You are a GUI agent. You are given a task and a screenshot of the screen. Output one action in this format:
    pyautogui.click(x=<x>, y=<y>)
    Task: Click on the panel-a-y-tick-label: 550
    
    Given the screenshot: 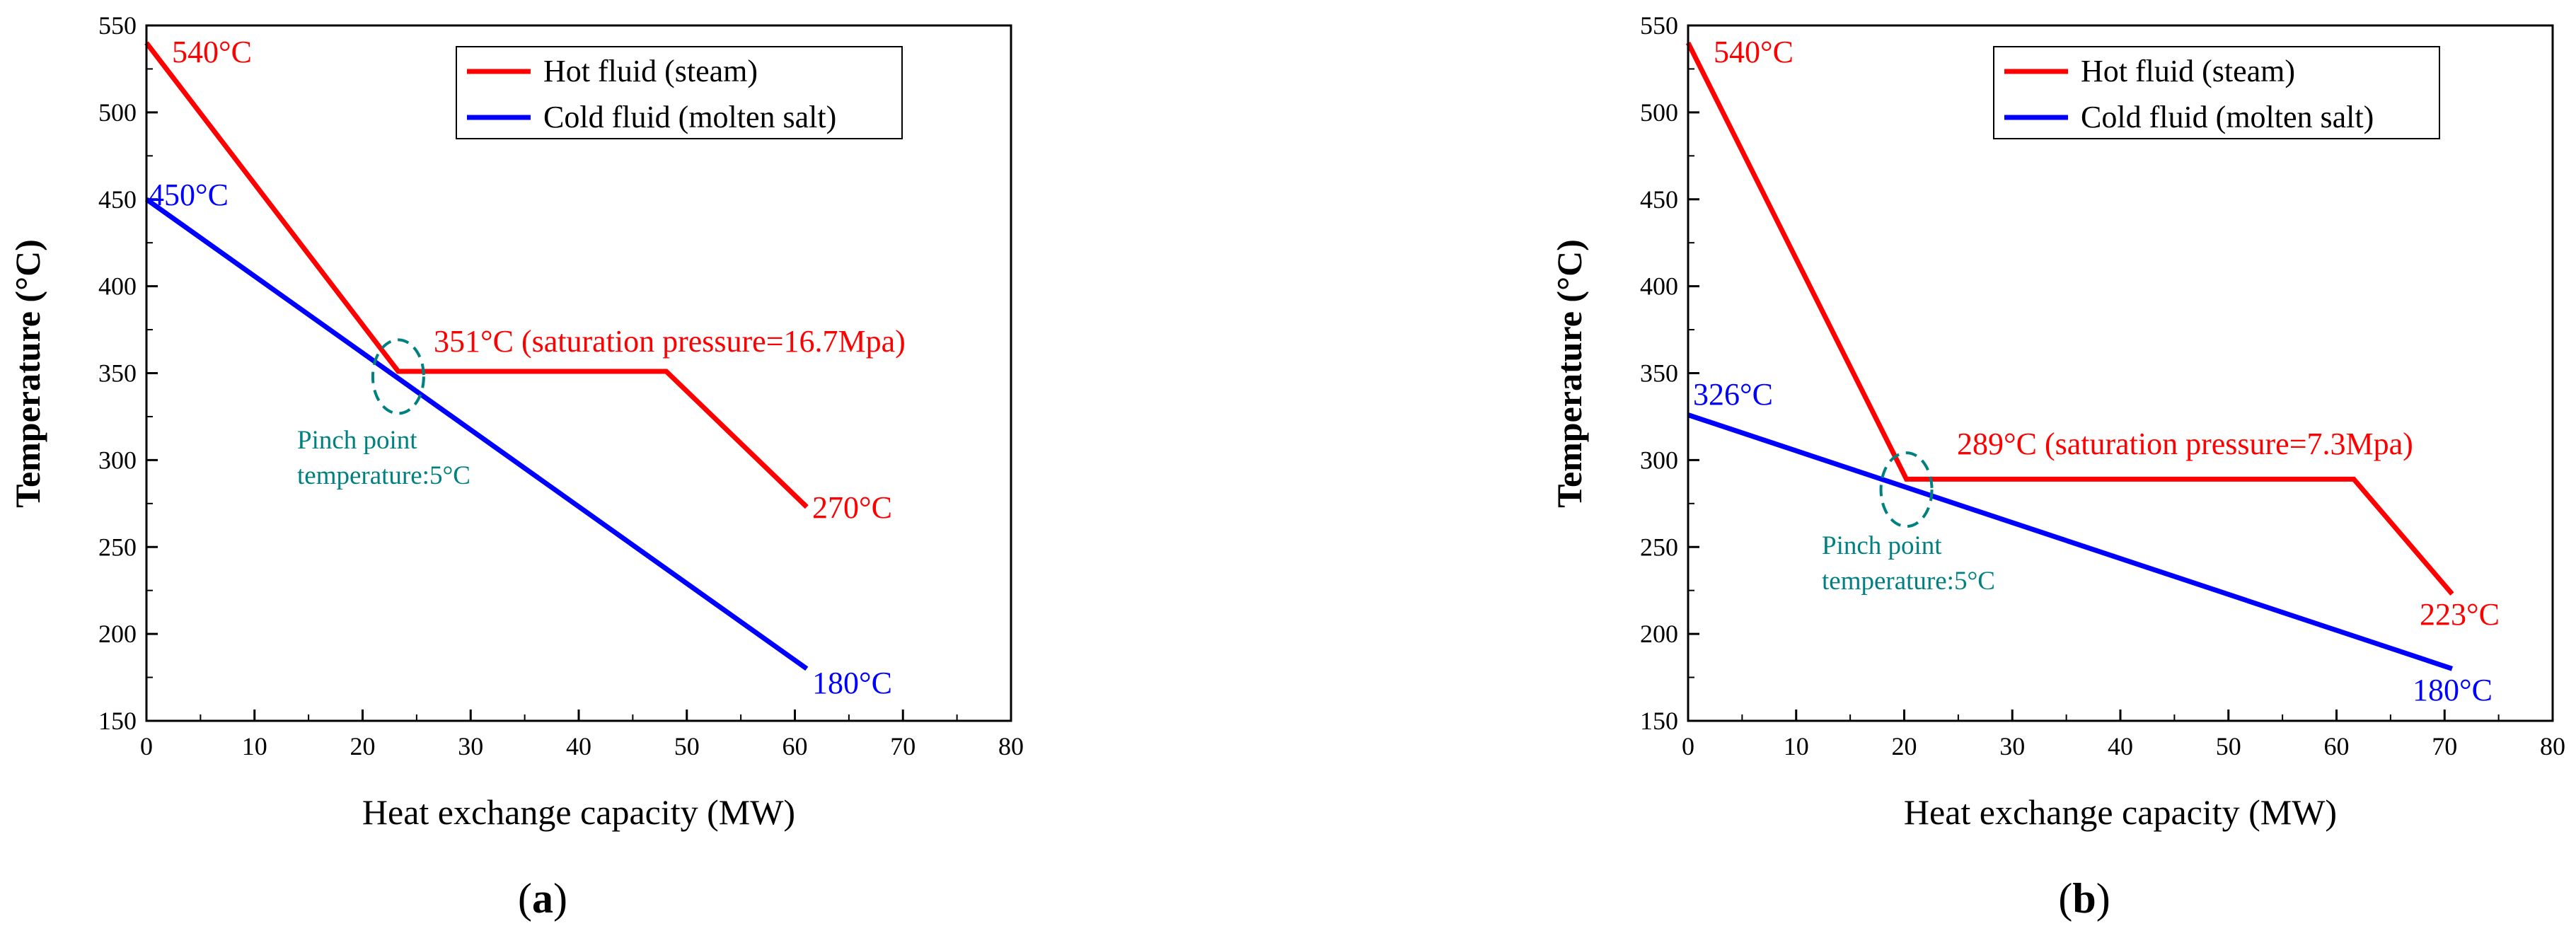 What is the action you would take?
    pyautogui.click(x=117, y=25)
    